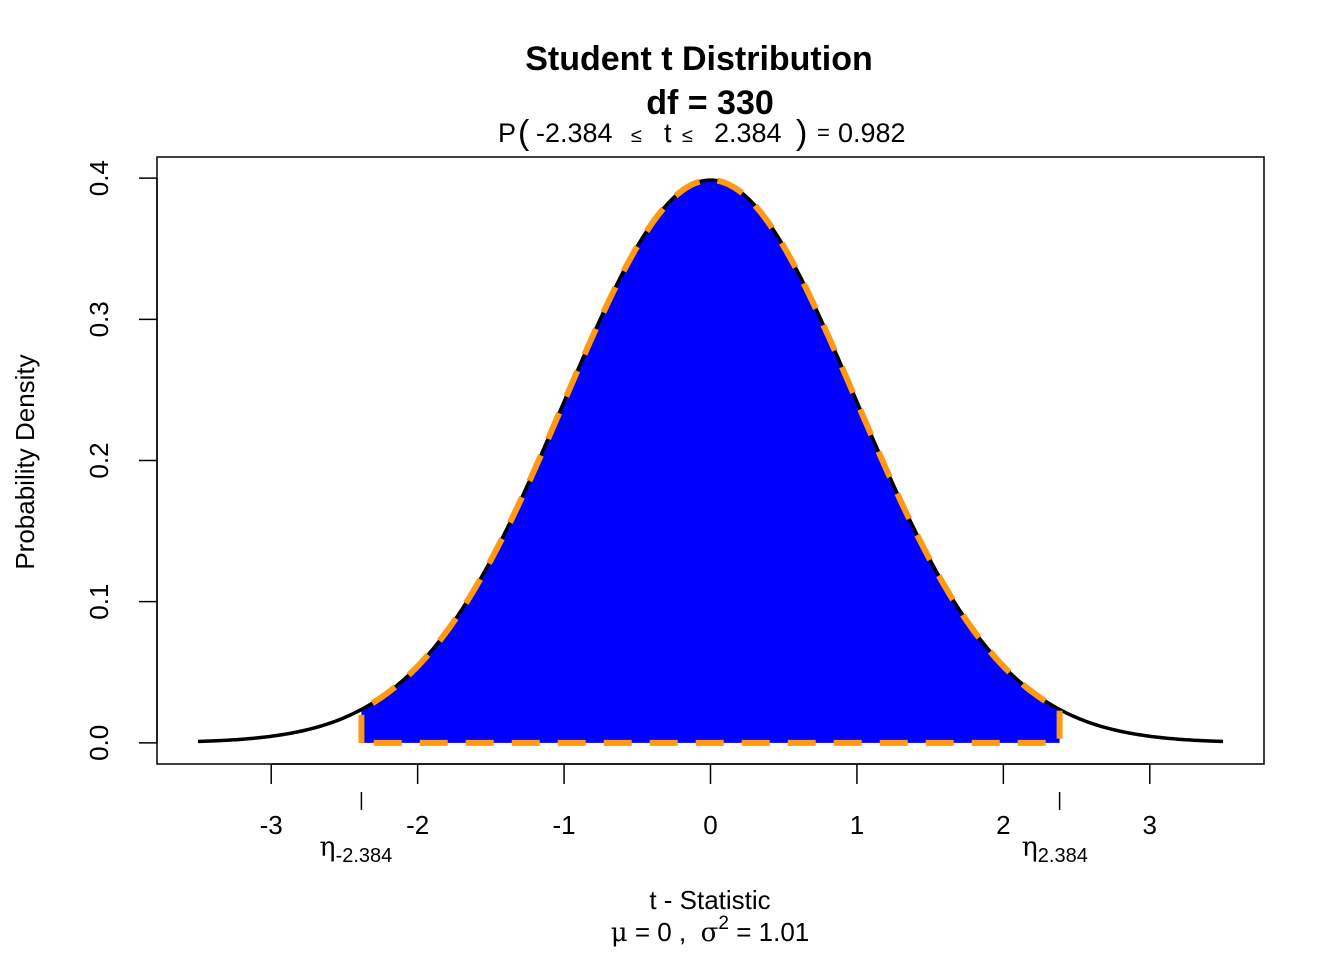 The height and width of the screenshot is (960, 1344). I want to click on x-axis: -3 -2 -1 0 1 2 3, so click(708, 801).